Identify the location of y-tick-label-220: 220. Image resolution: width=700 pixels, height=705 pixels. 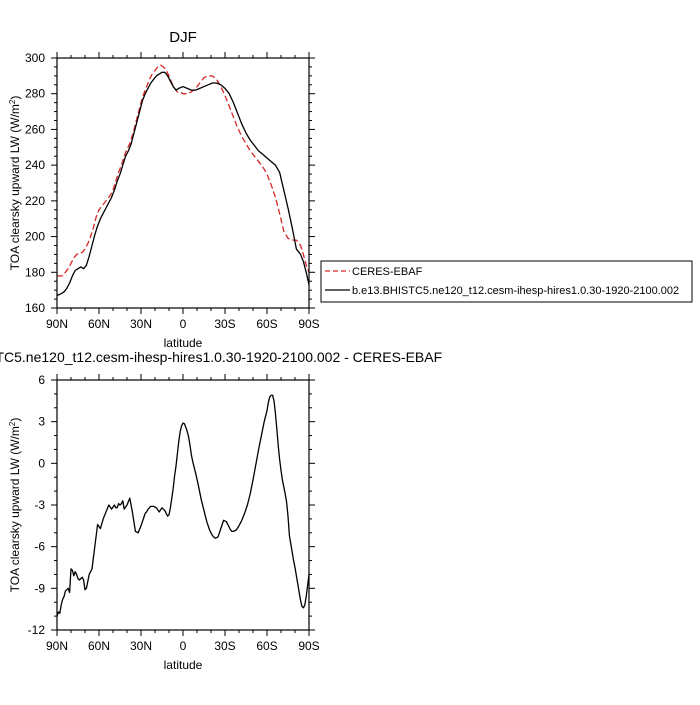
(35, 201).